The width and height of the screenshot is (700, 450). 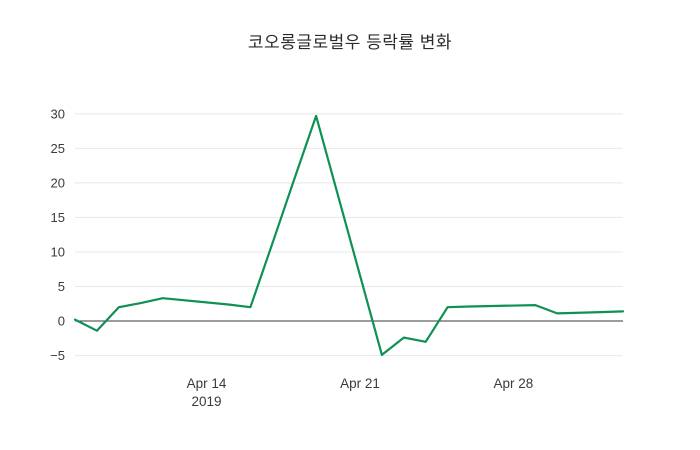 What do you see at coordinates (61, 286) in the screenshot?
I see `y-tick-label: 5` at bounding box center [61, 286].